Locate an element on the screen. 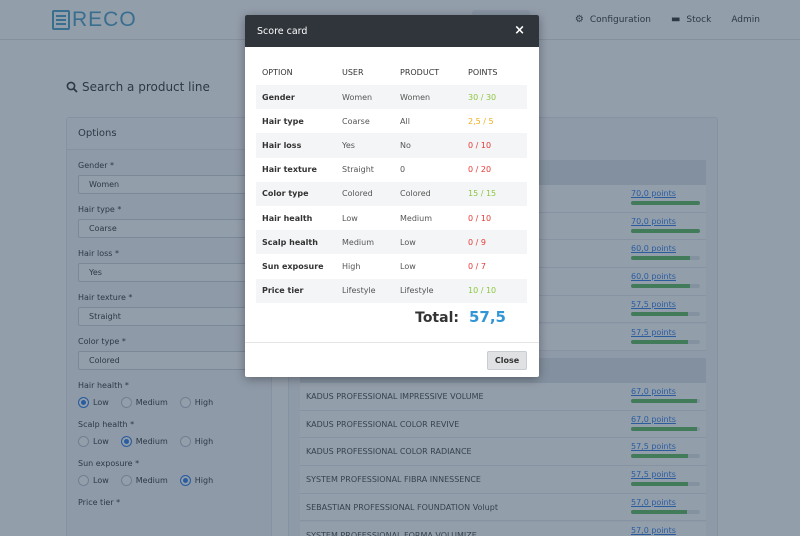 The height and width of the screenshot is (536, 800). option-cell: Hair loss is located at coordinates (282, 145).